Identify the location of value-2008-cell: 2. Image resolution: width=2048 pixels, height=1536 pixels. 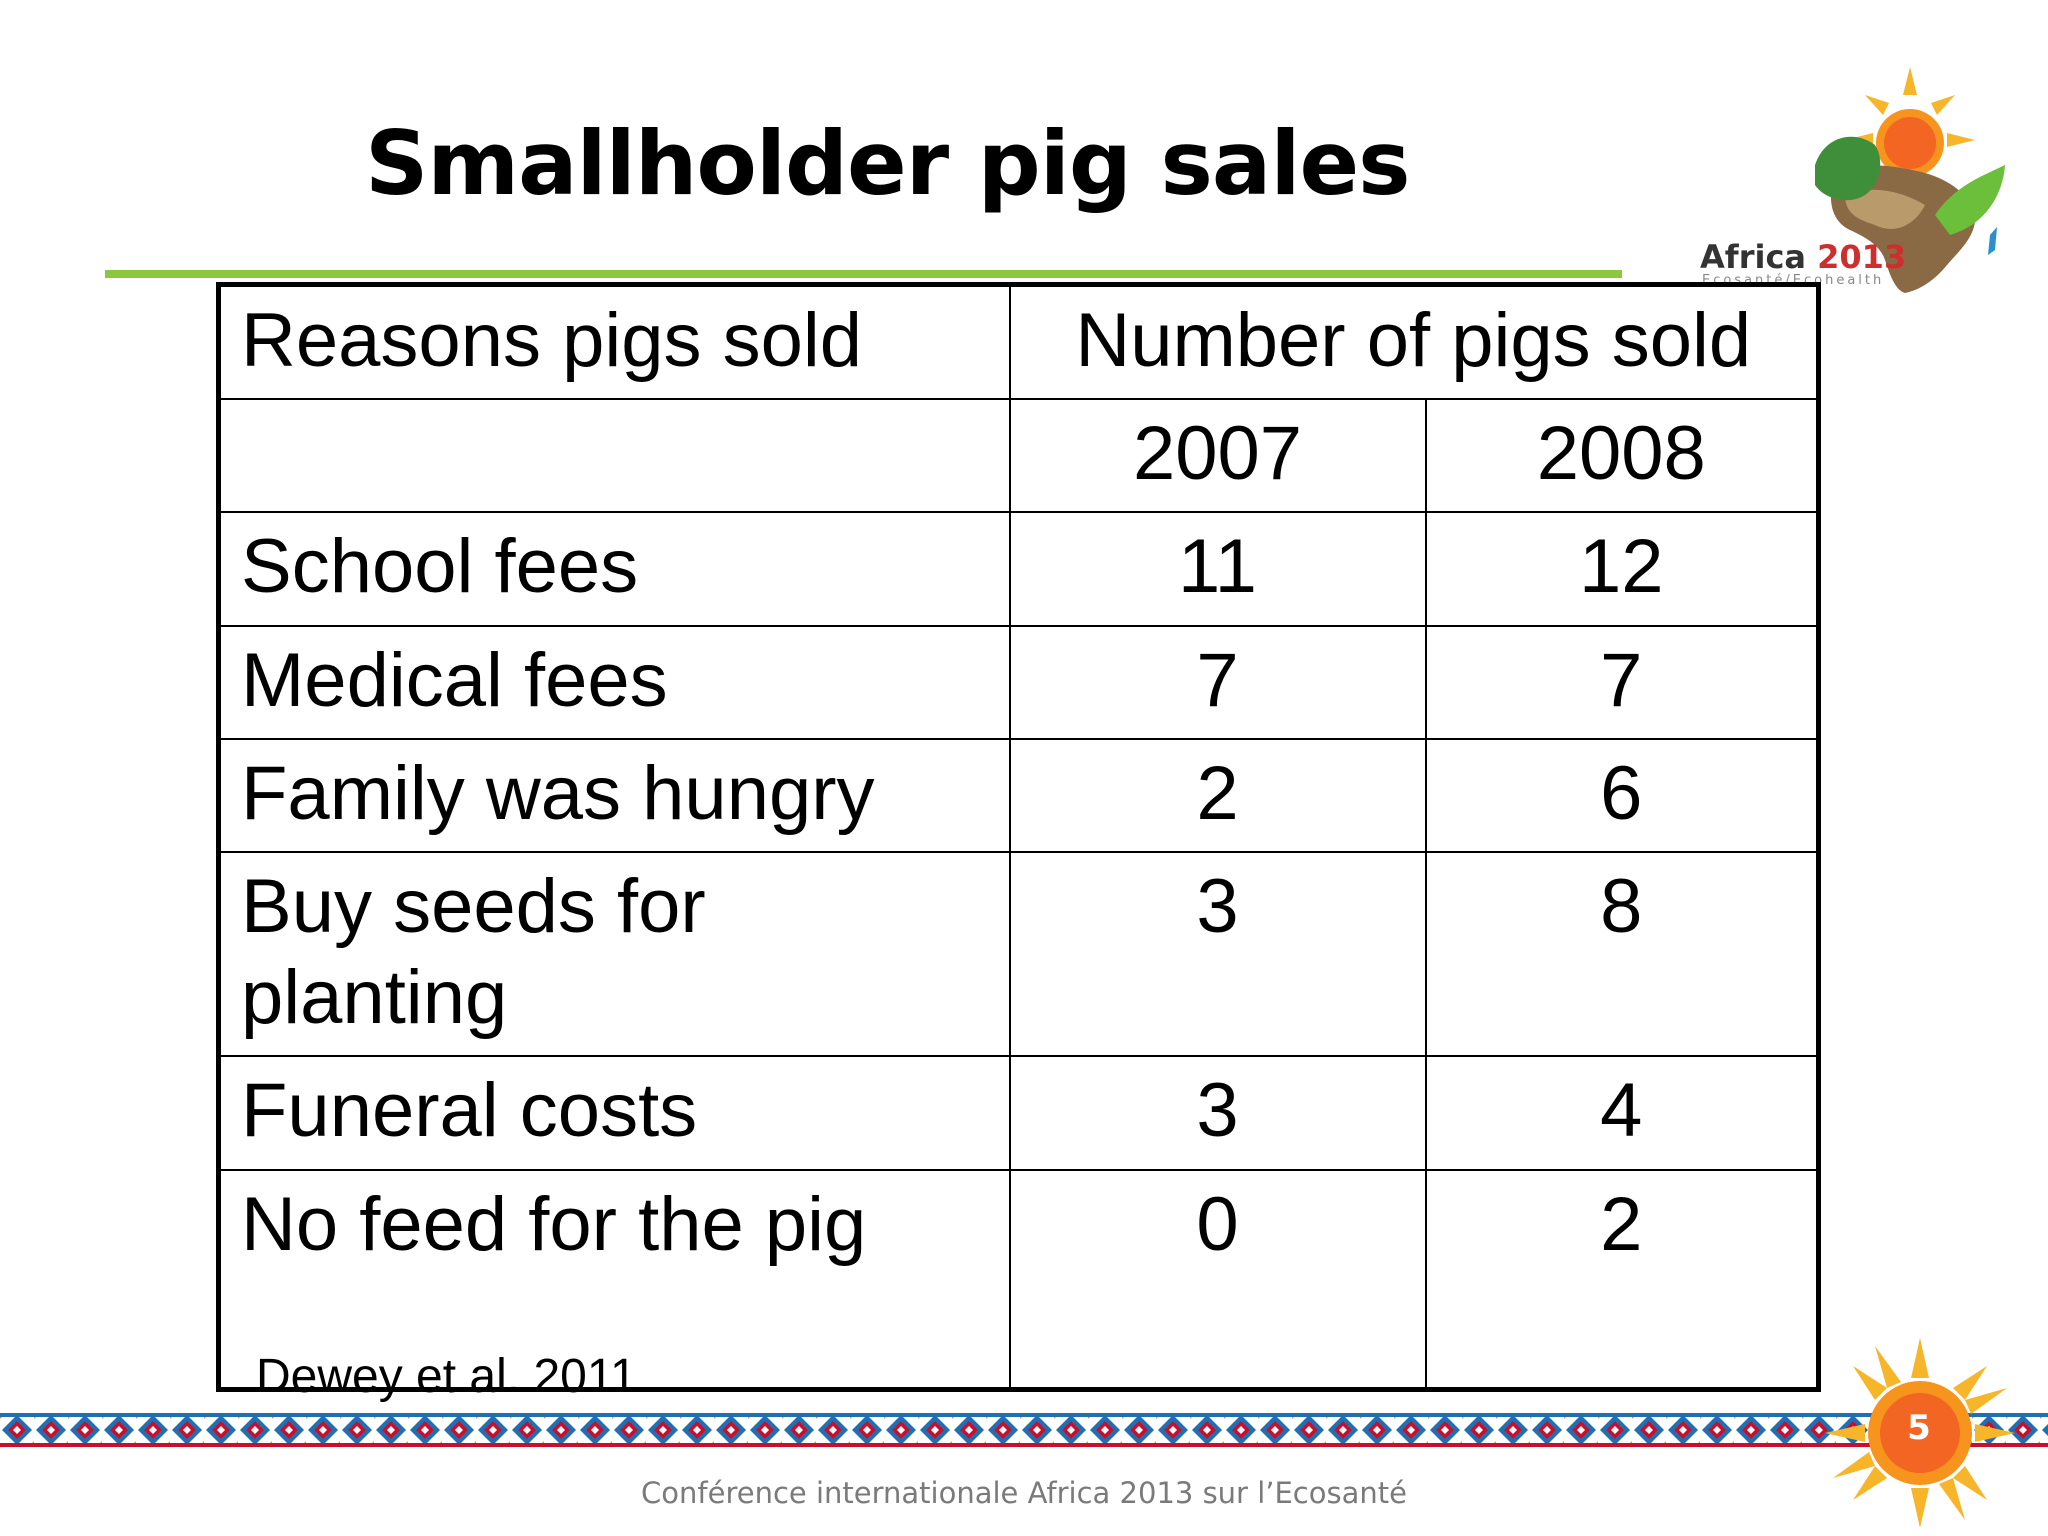
(1622, 1279).